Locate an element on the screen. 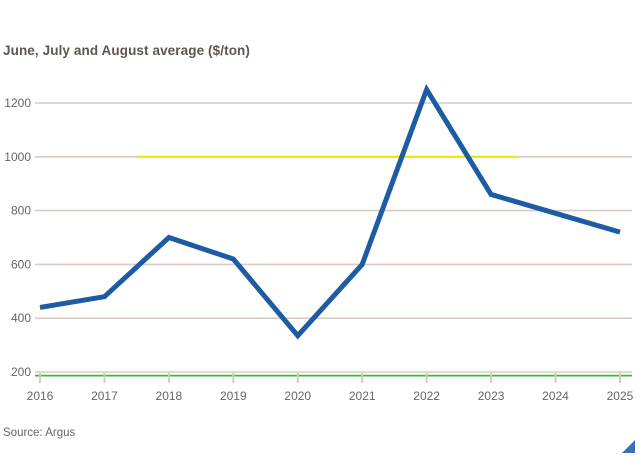  x-axis-label: 2024 is located at coordinates (555, 396).